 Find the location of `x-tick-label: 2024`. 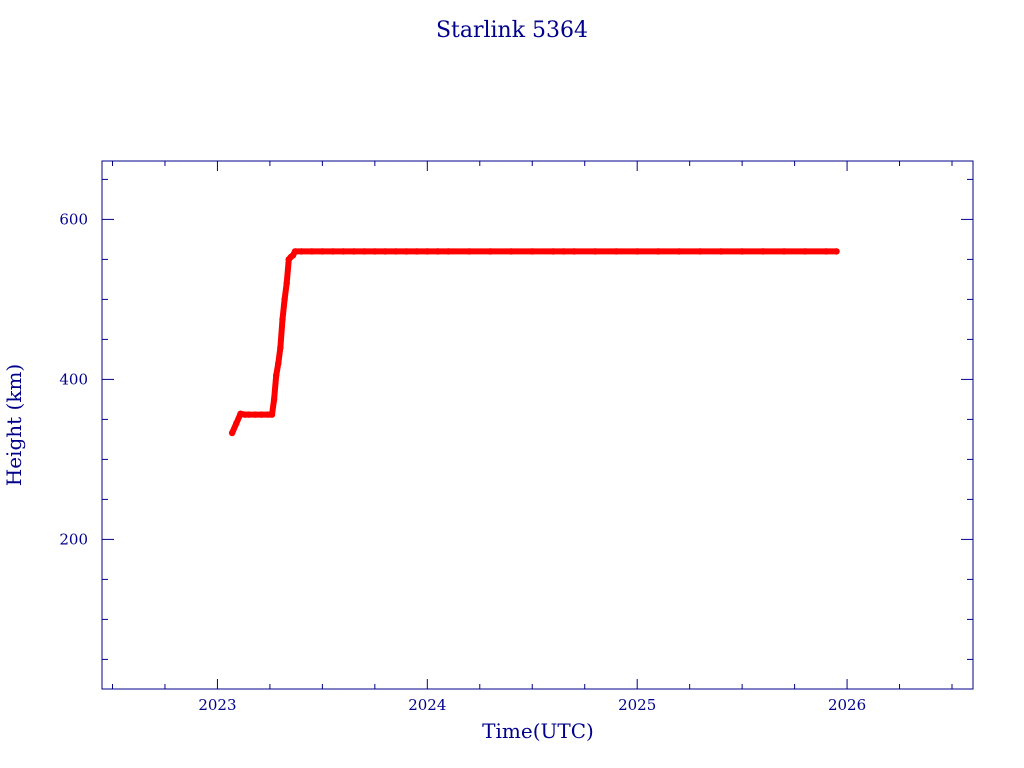

x-tick-label: 2024 is located at coordinates (427, 705).